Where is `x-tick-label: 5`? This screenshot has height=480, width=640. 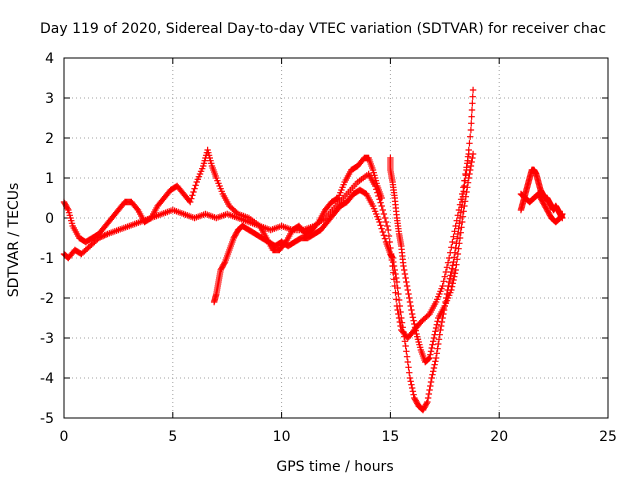 x-tick-label: 5 is located at coordinates (172, 437).